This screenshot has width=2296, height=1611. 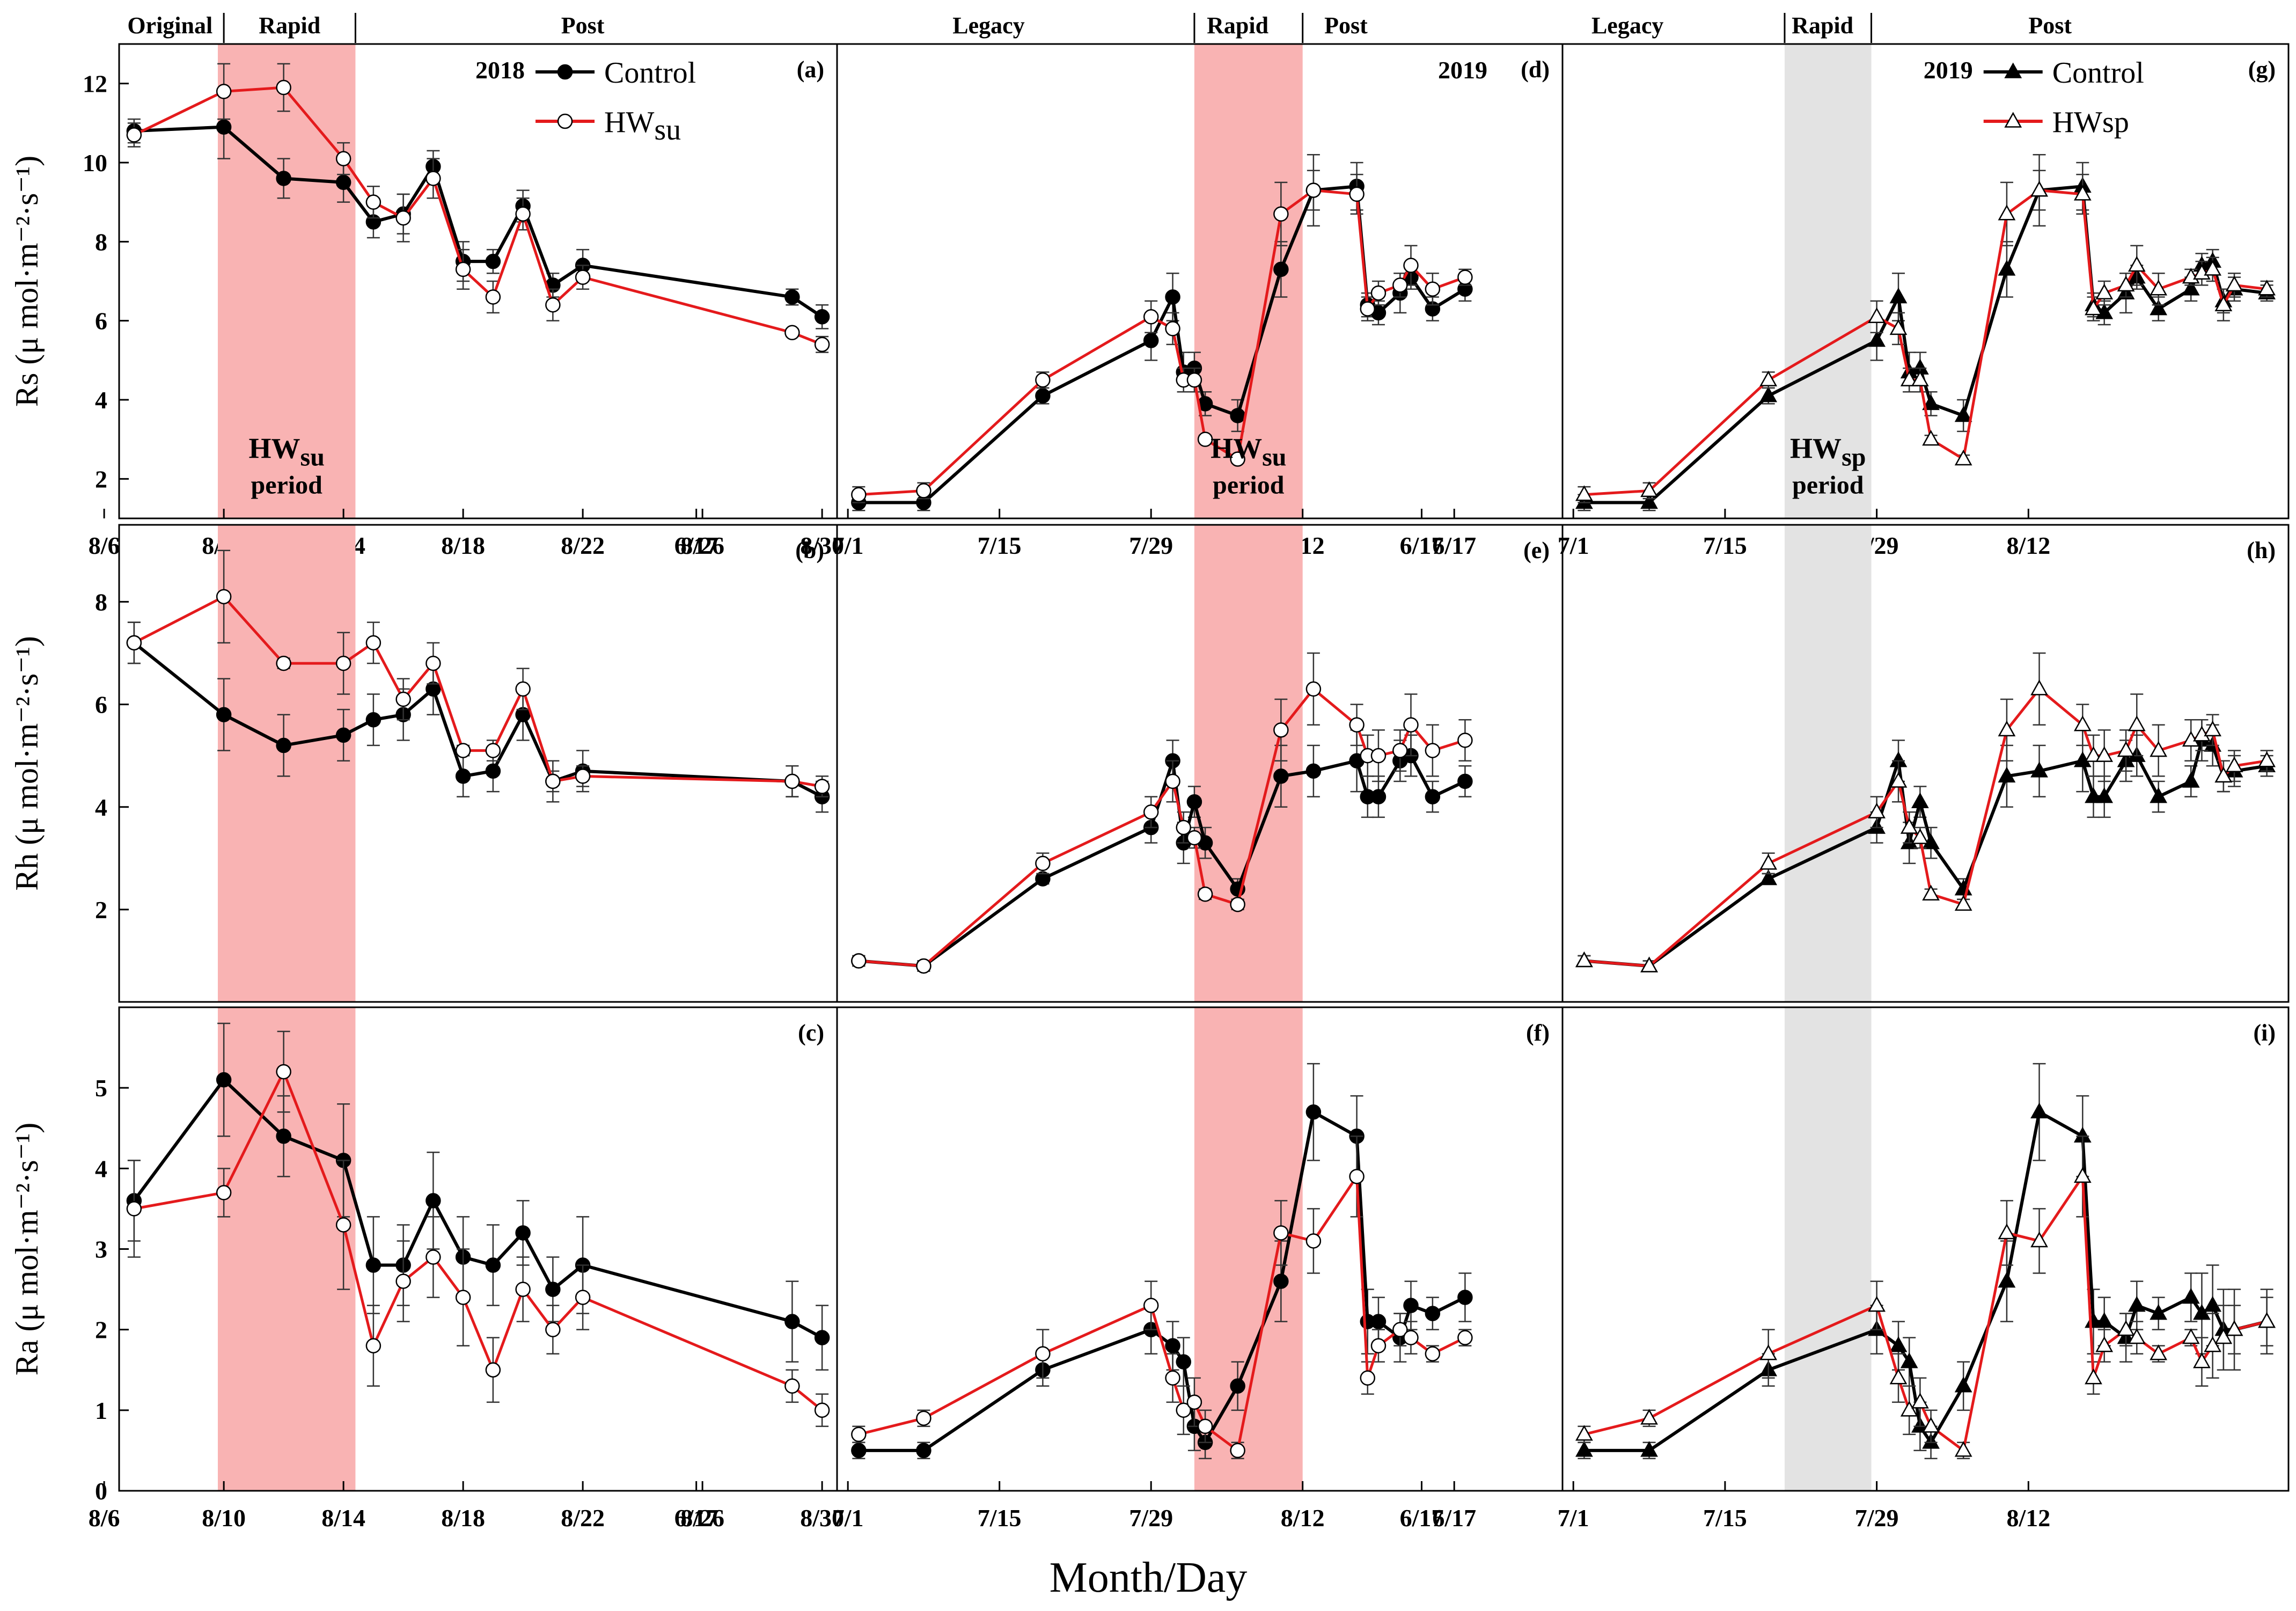 What do you see at coordinates (1925, 1312) in the screenshot?
I see `series-line-hwsp` at bounding box center [1925, 1312].